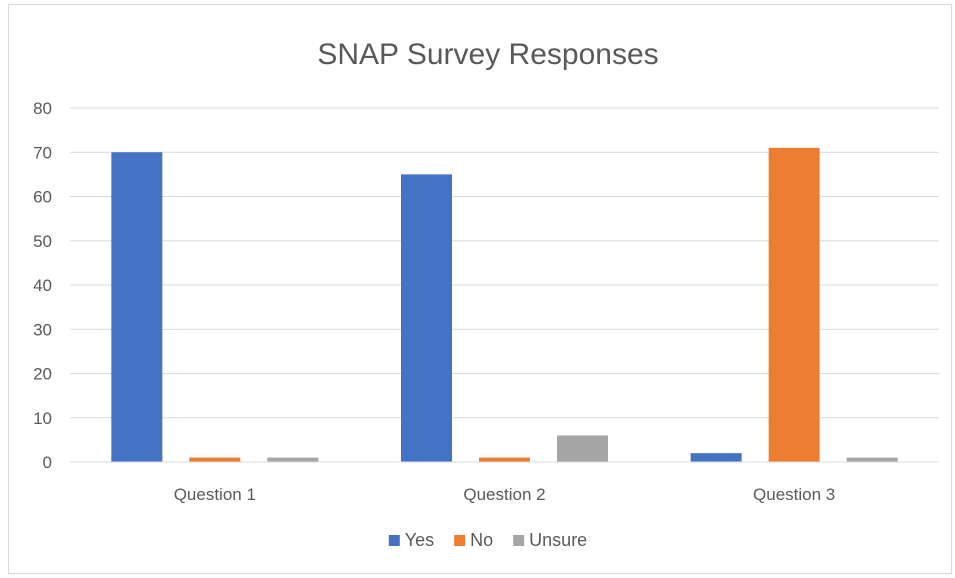 The height and width of the screenshot is (578, 955). What do you see at coordinates (42, 241) in the screenshot?
I see `y-tick-label: 50` at bounding box center [42, 241].